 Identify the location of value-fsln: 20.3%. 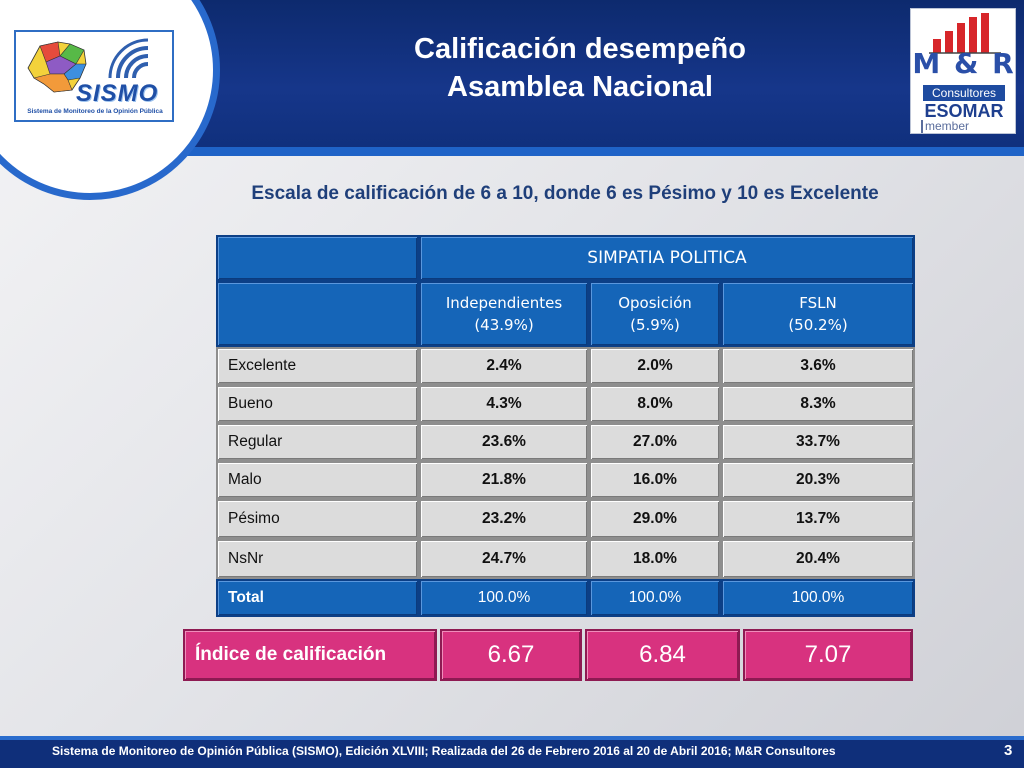
(818, 480).